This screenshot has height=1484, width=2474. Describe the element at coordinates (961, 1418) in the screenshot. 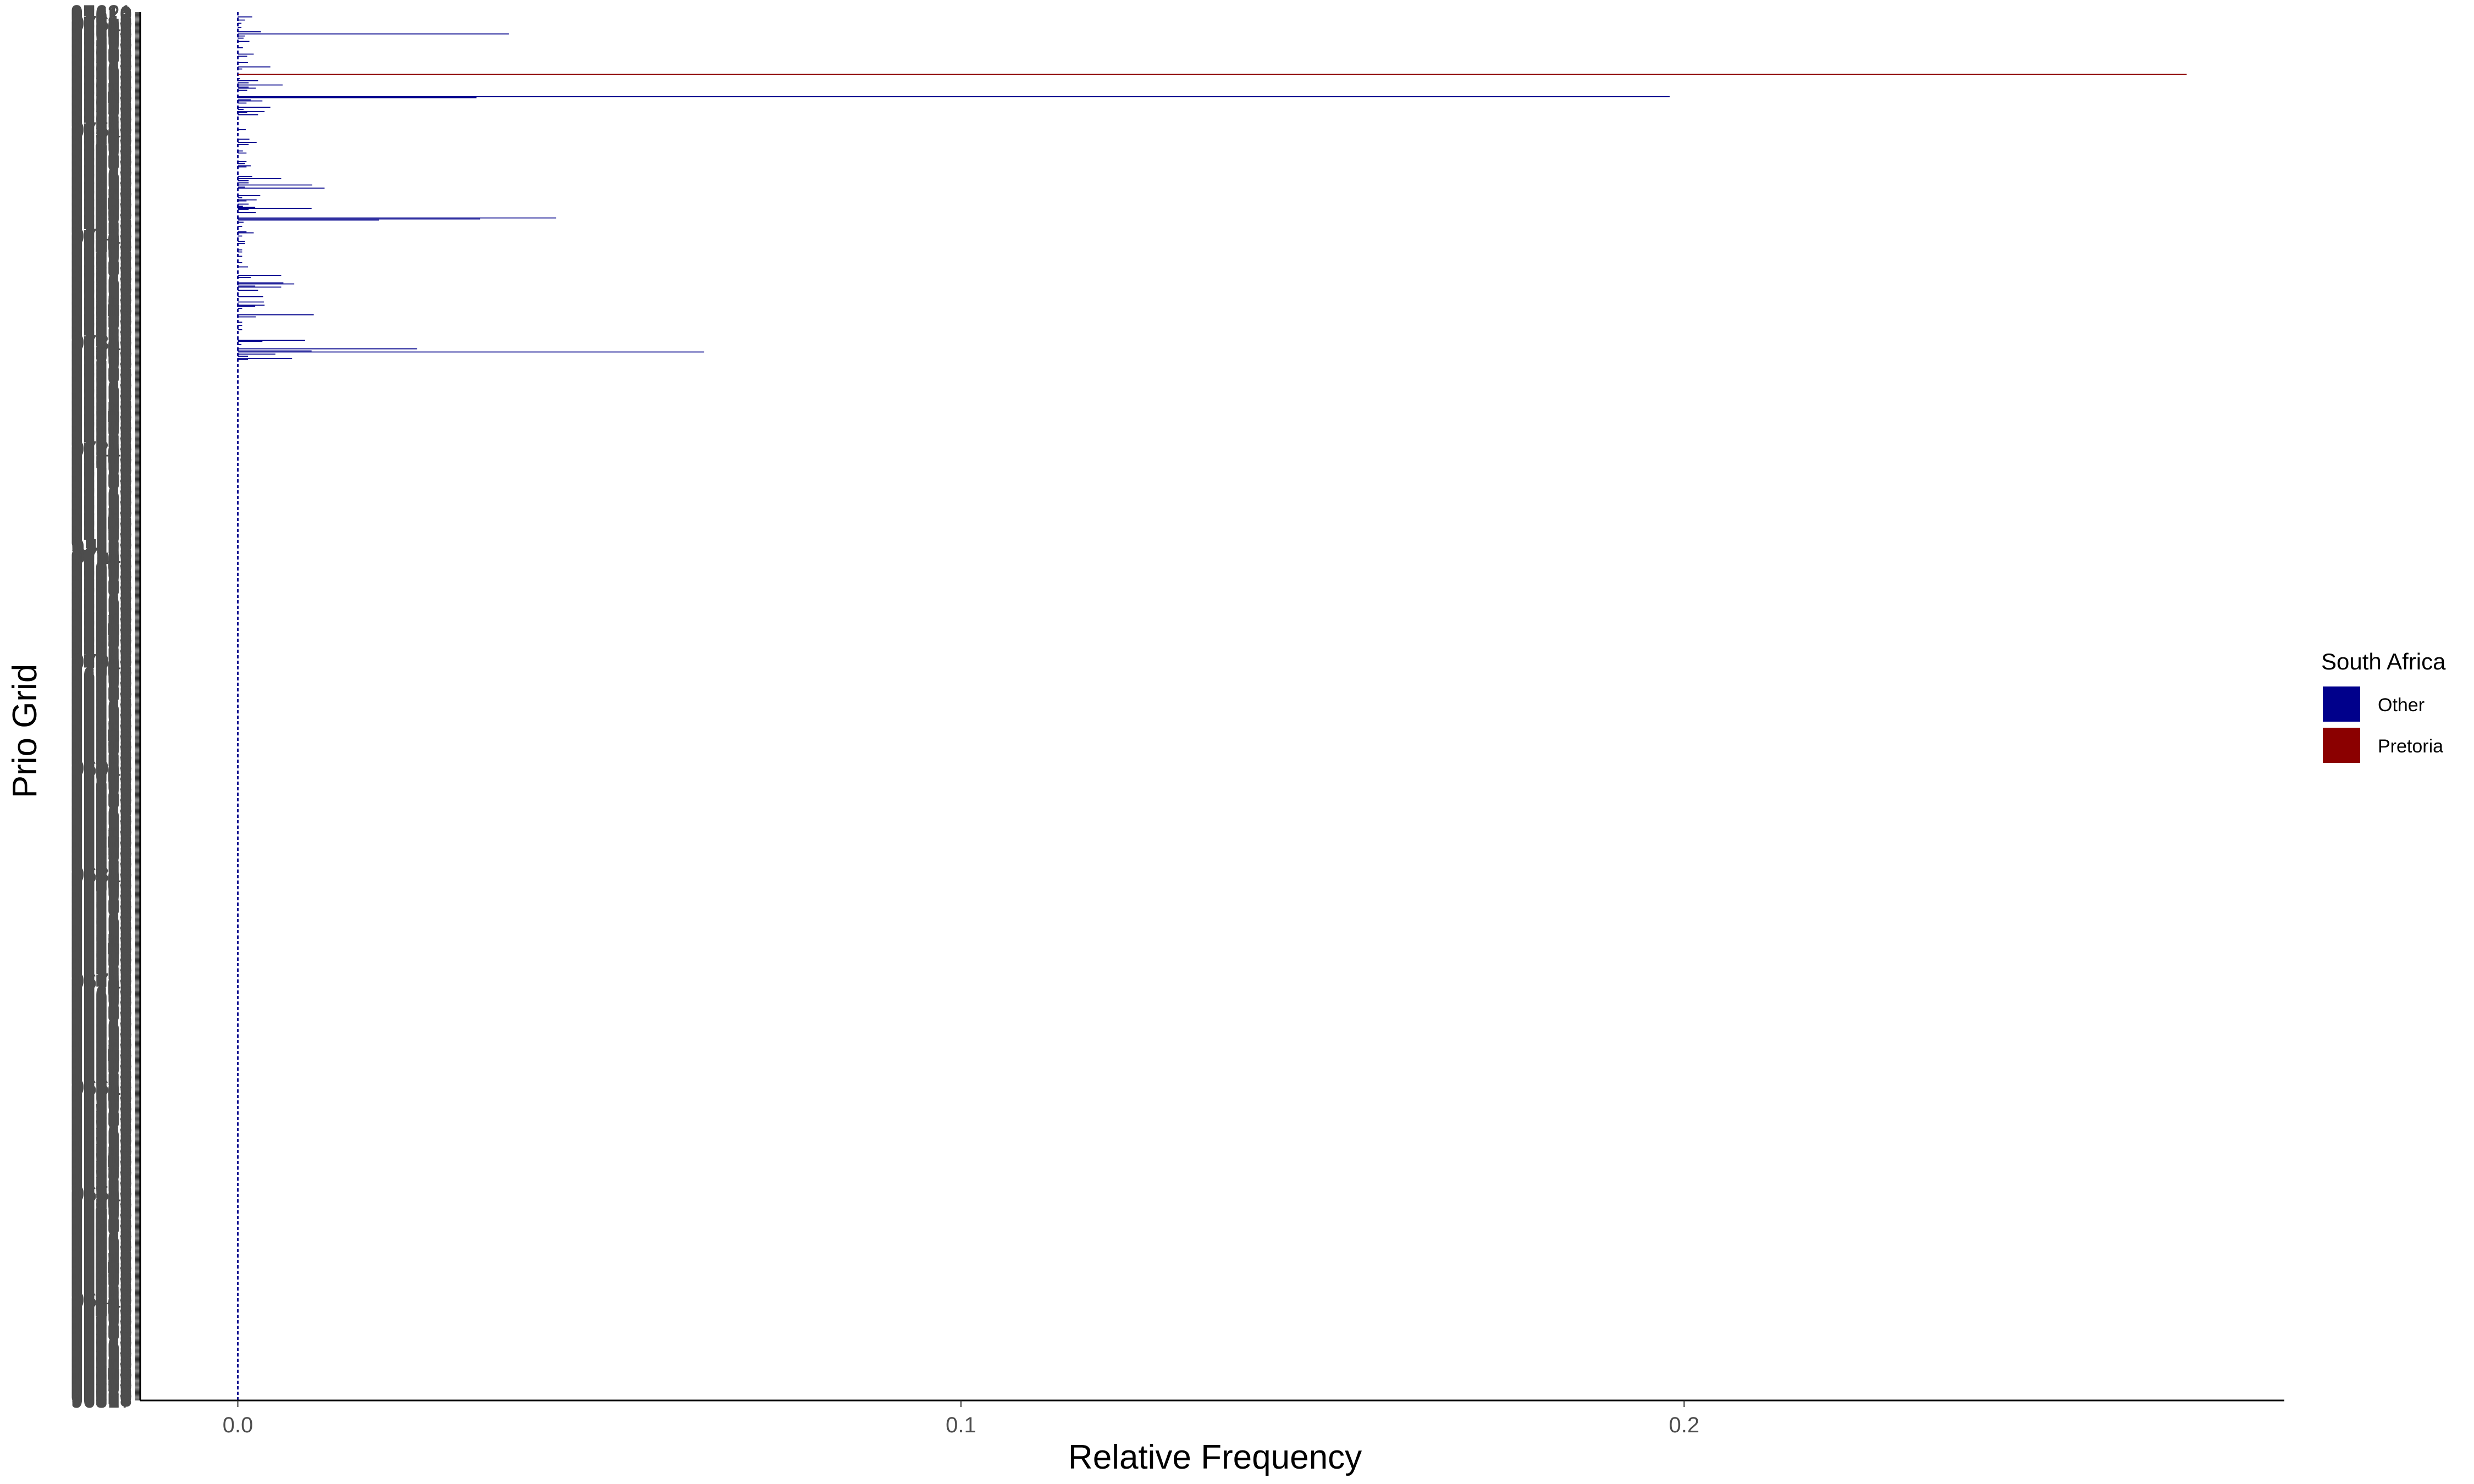

I see `x-ticks: 0.0 0.1 0.2` at that location.